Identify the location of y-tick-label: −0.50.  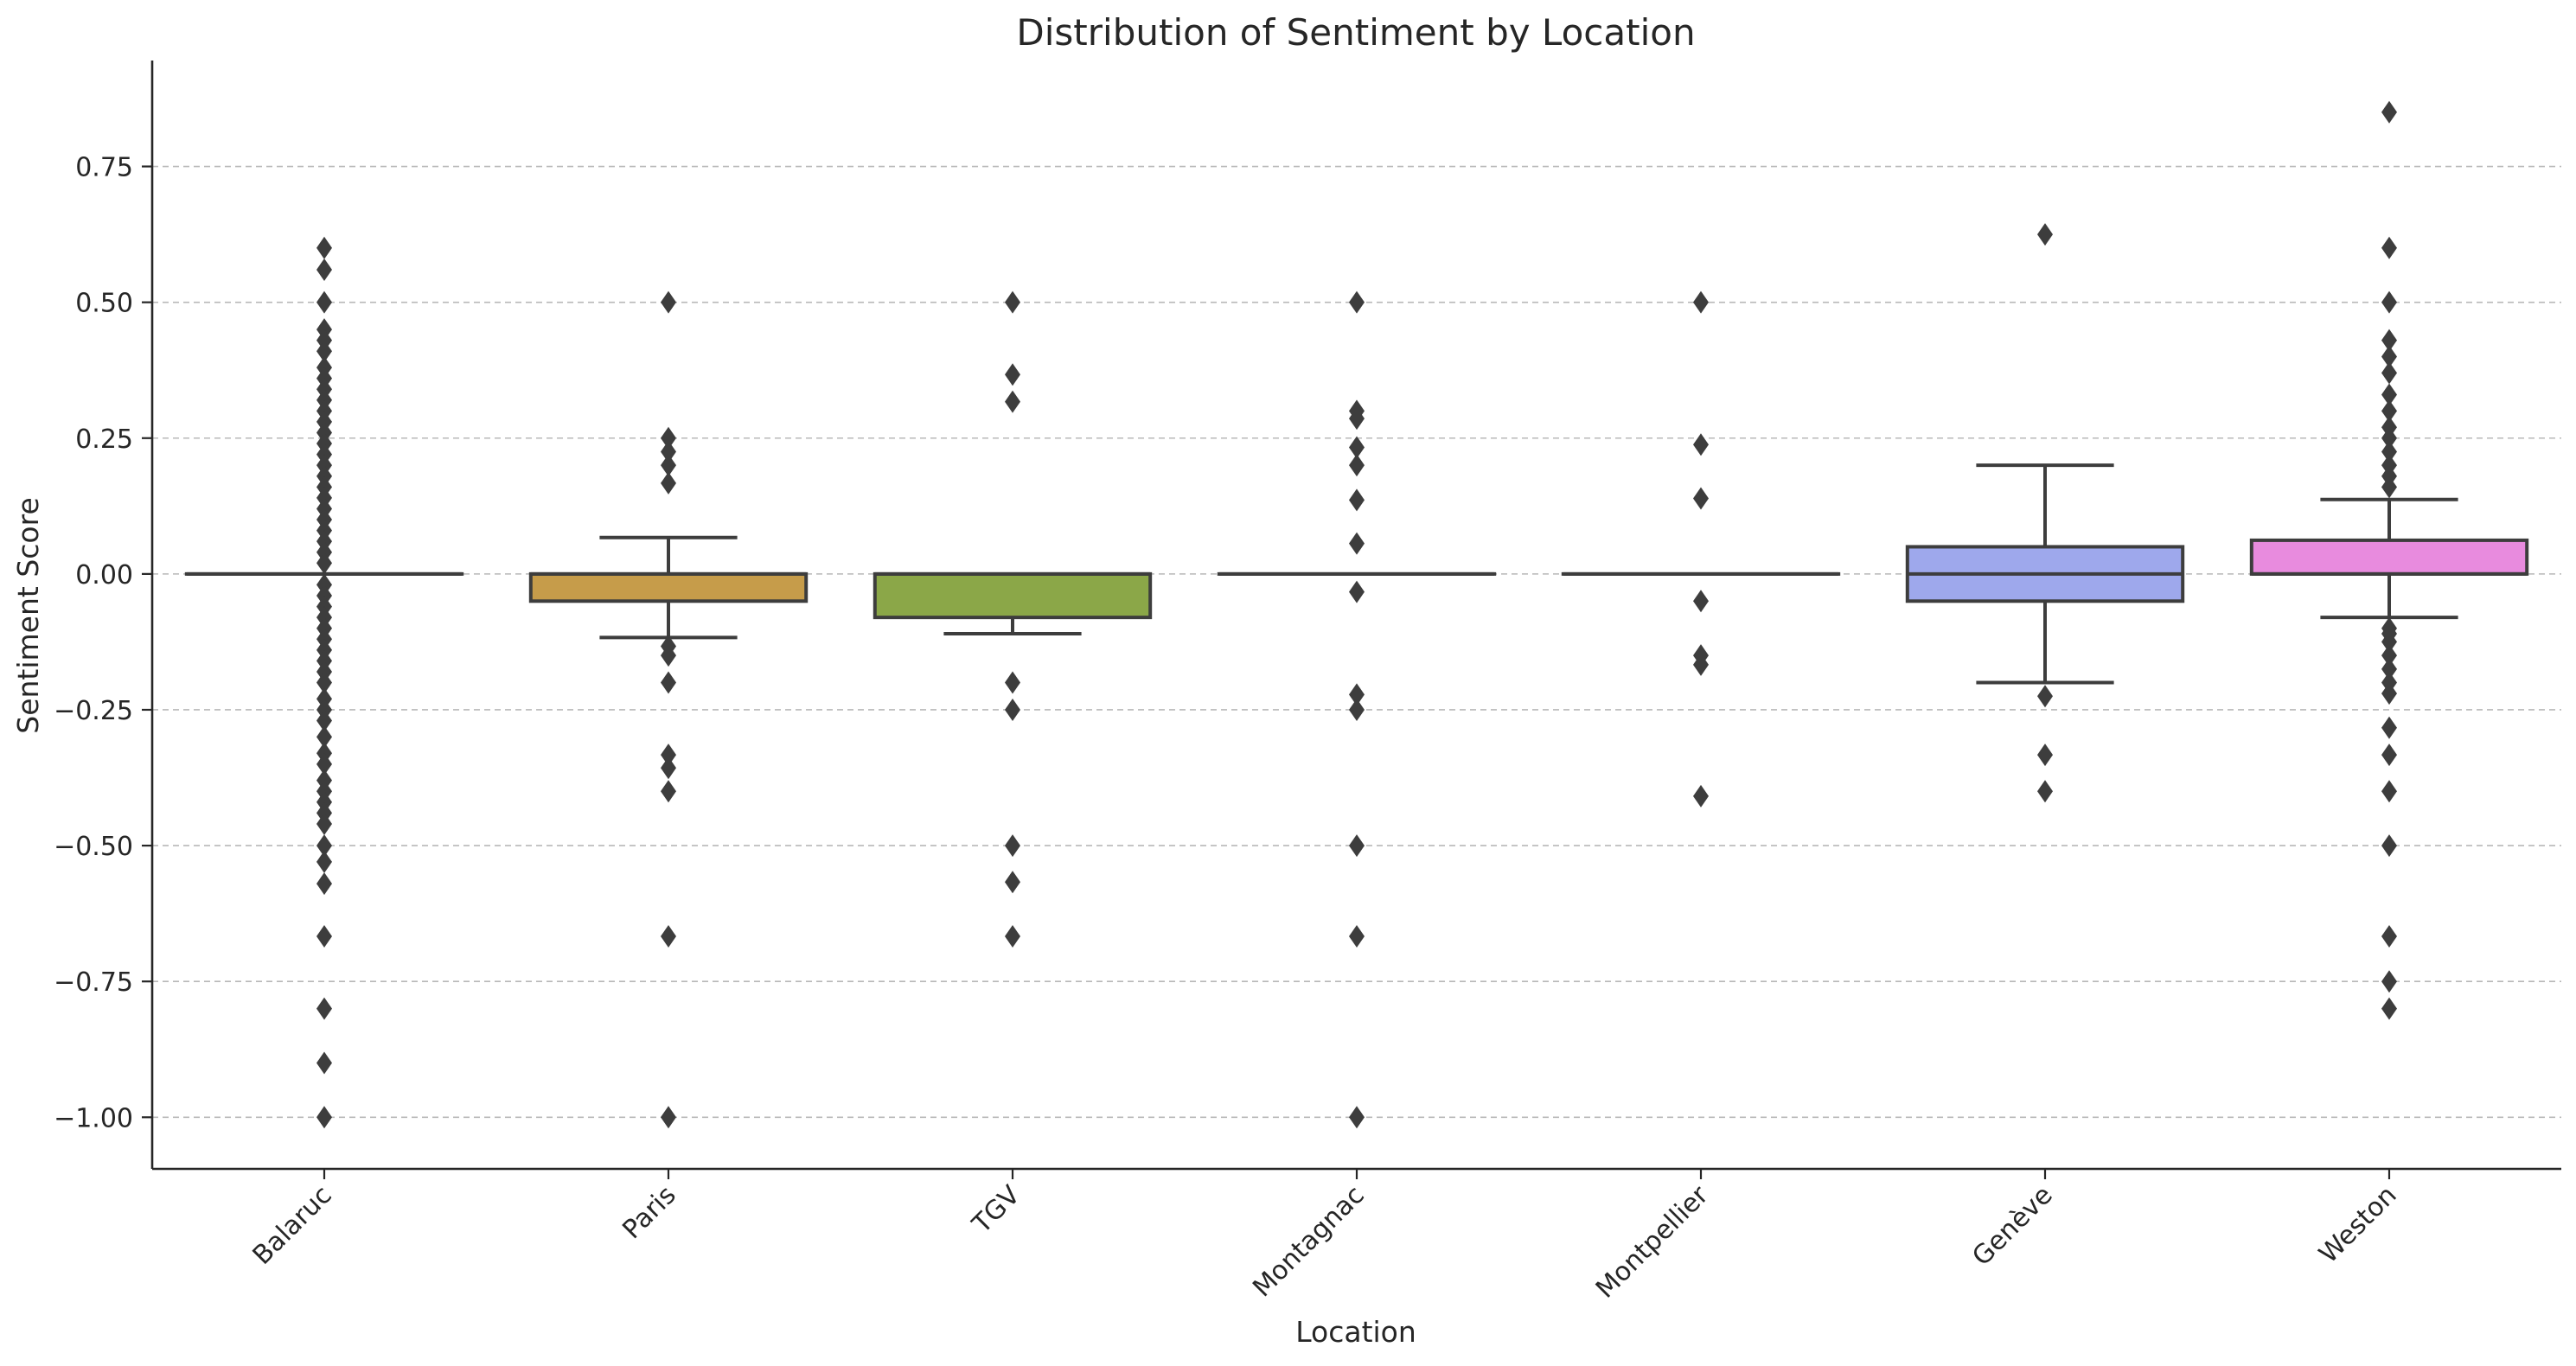
(94, 847).